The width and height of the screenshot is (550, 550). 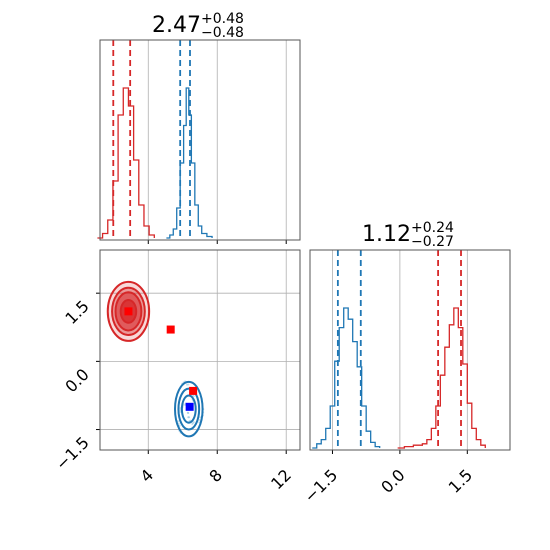 I want to click on bottom-right-title-minus: −0.27, so click(x=432, y=242).